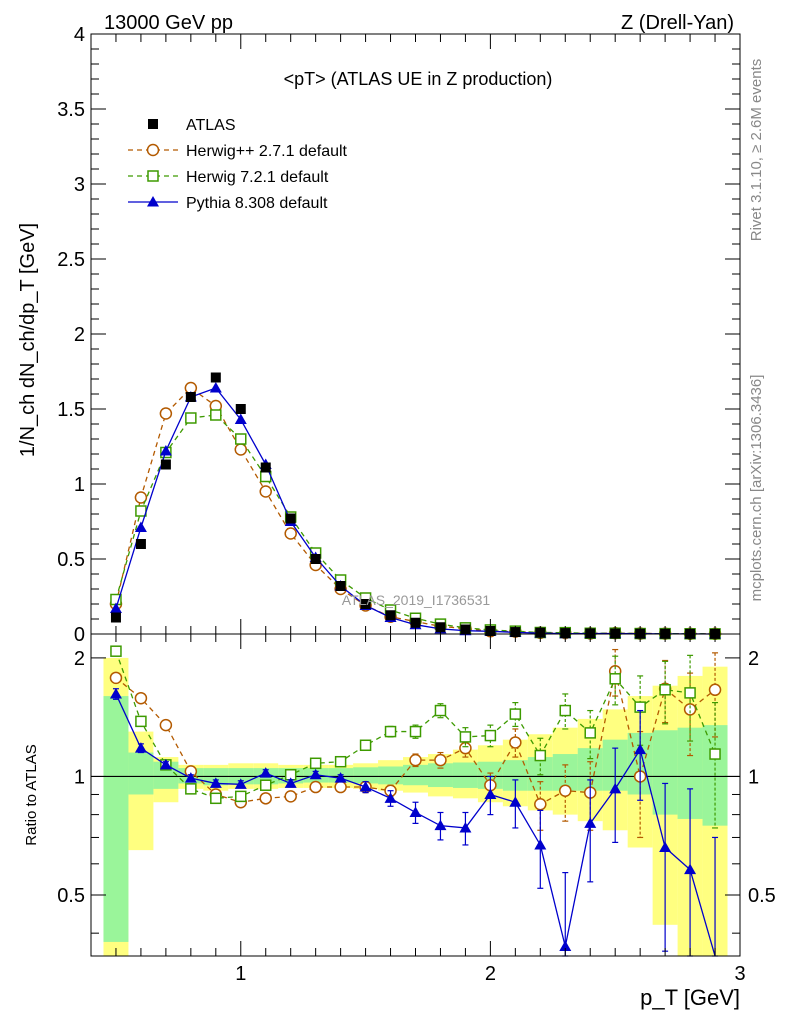  I want to click on mcplots-label: mcplots.cern.ch [arXiv:1306.3436], so click(756, 488).